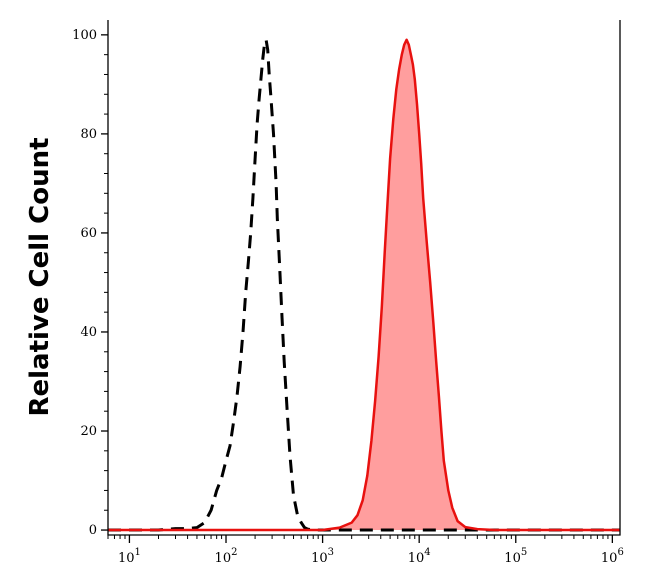 This screenshot has height=579, width=646. Describe the element at coordinates (40, 276) in the screenshot. I see `y-axis-label: Relative Cell Count` at that location.